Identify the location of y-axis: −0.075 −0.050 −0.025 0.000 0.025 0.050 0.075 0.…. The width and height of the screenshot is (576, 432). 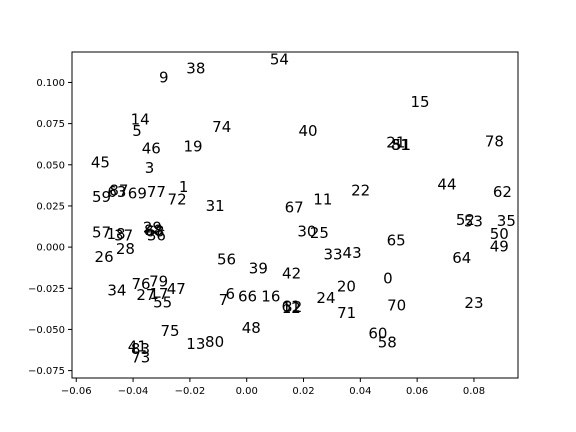
(50, 227).